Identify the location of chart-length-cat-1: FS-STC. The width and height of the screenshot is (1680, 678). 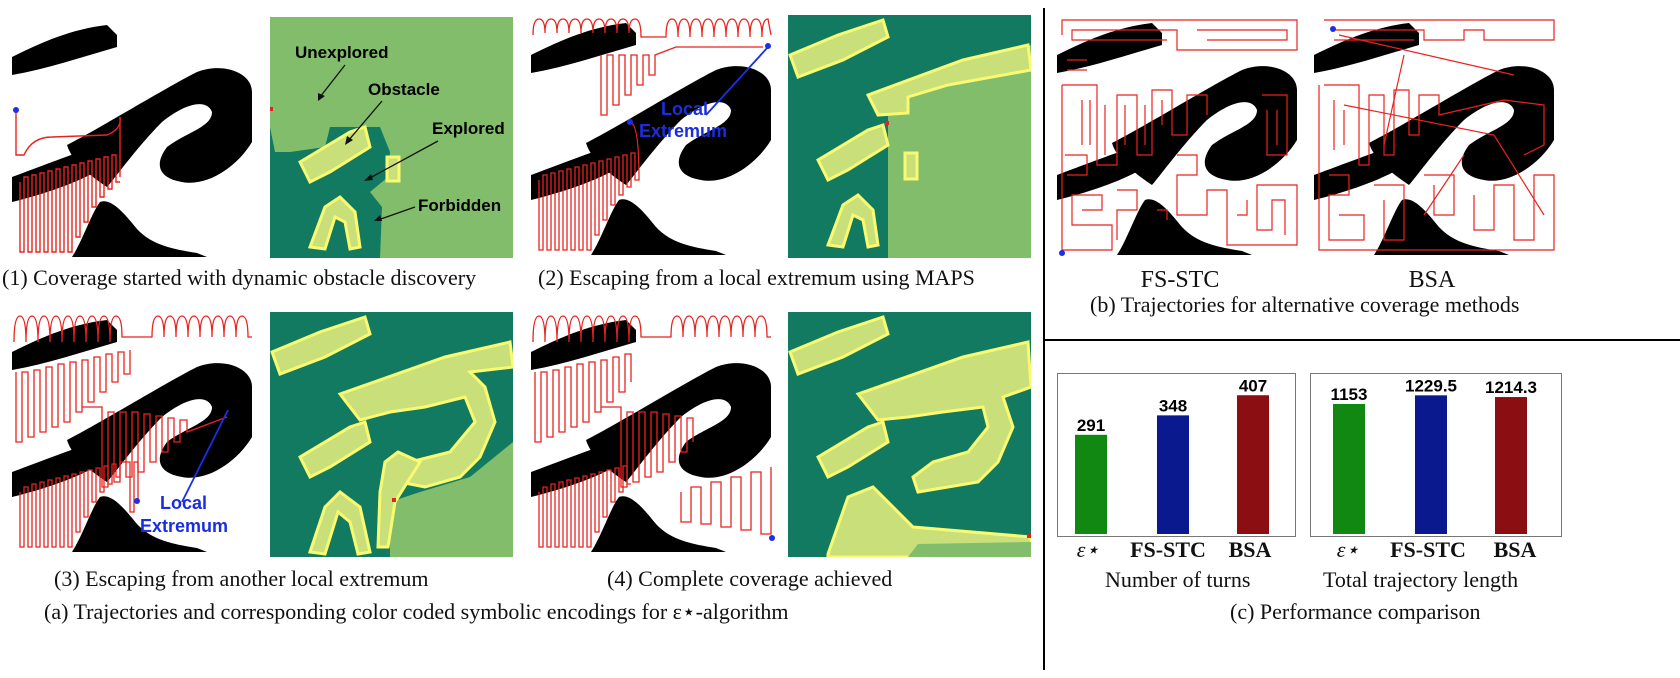
(1428, 549).